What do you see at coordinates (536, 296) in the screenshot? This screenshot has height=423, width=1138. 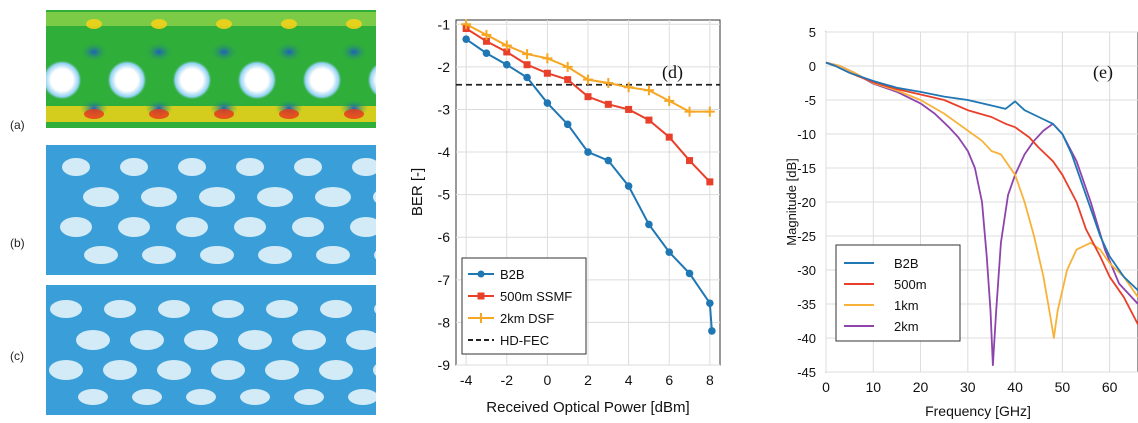 I see `ber-legend-label: 500m SSMF` at bounding box center [536, 296].